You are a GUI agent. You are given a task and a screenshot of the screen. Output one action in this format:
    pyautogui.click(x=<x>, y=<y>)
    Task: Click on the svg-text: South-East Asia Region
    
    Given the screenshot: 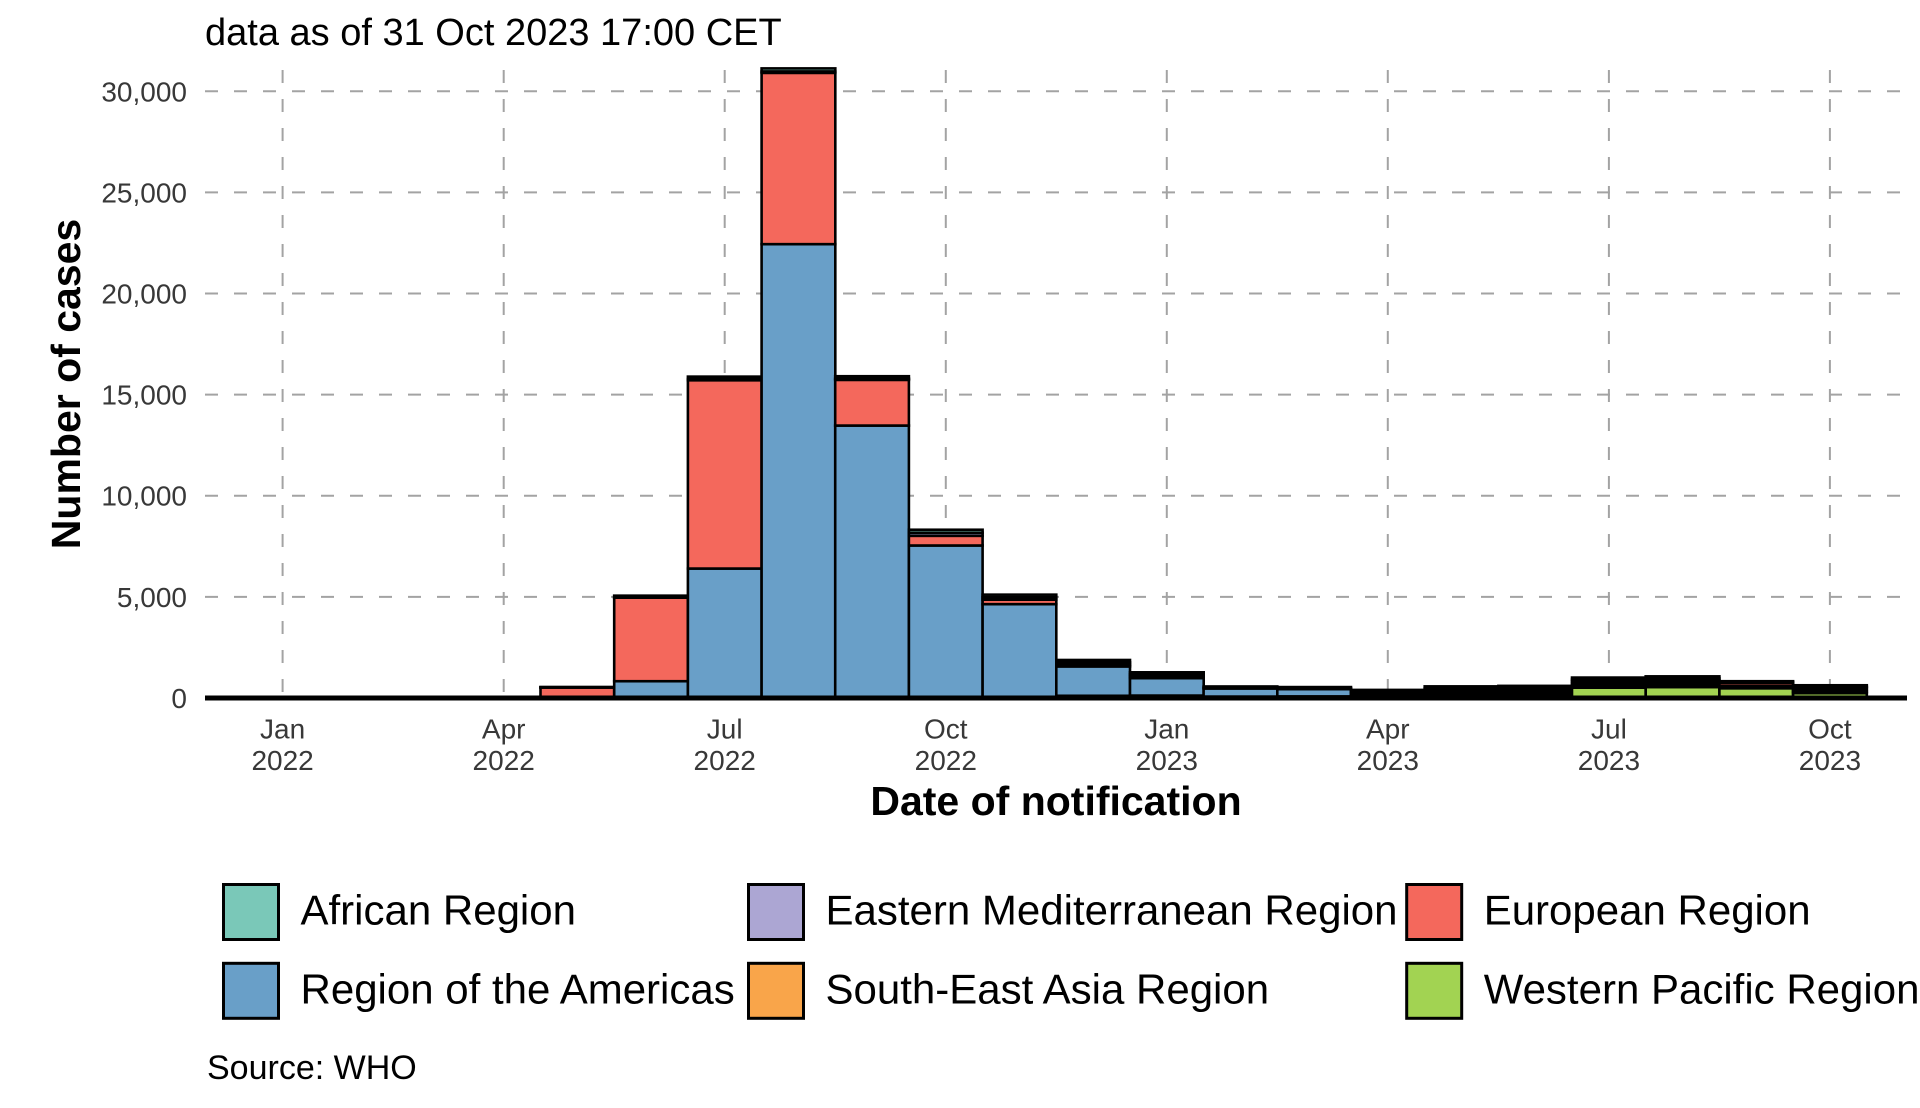 What is the action you would take?
    pyautogui.click(x=1048, y=988)
    